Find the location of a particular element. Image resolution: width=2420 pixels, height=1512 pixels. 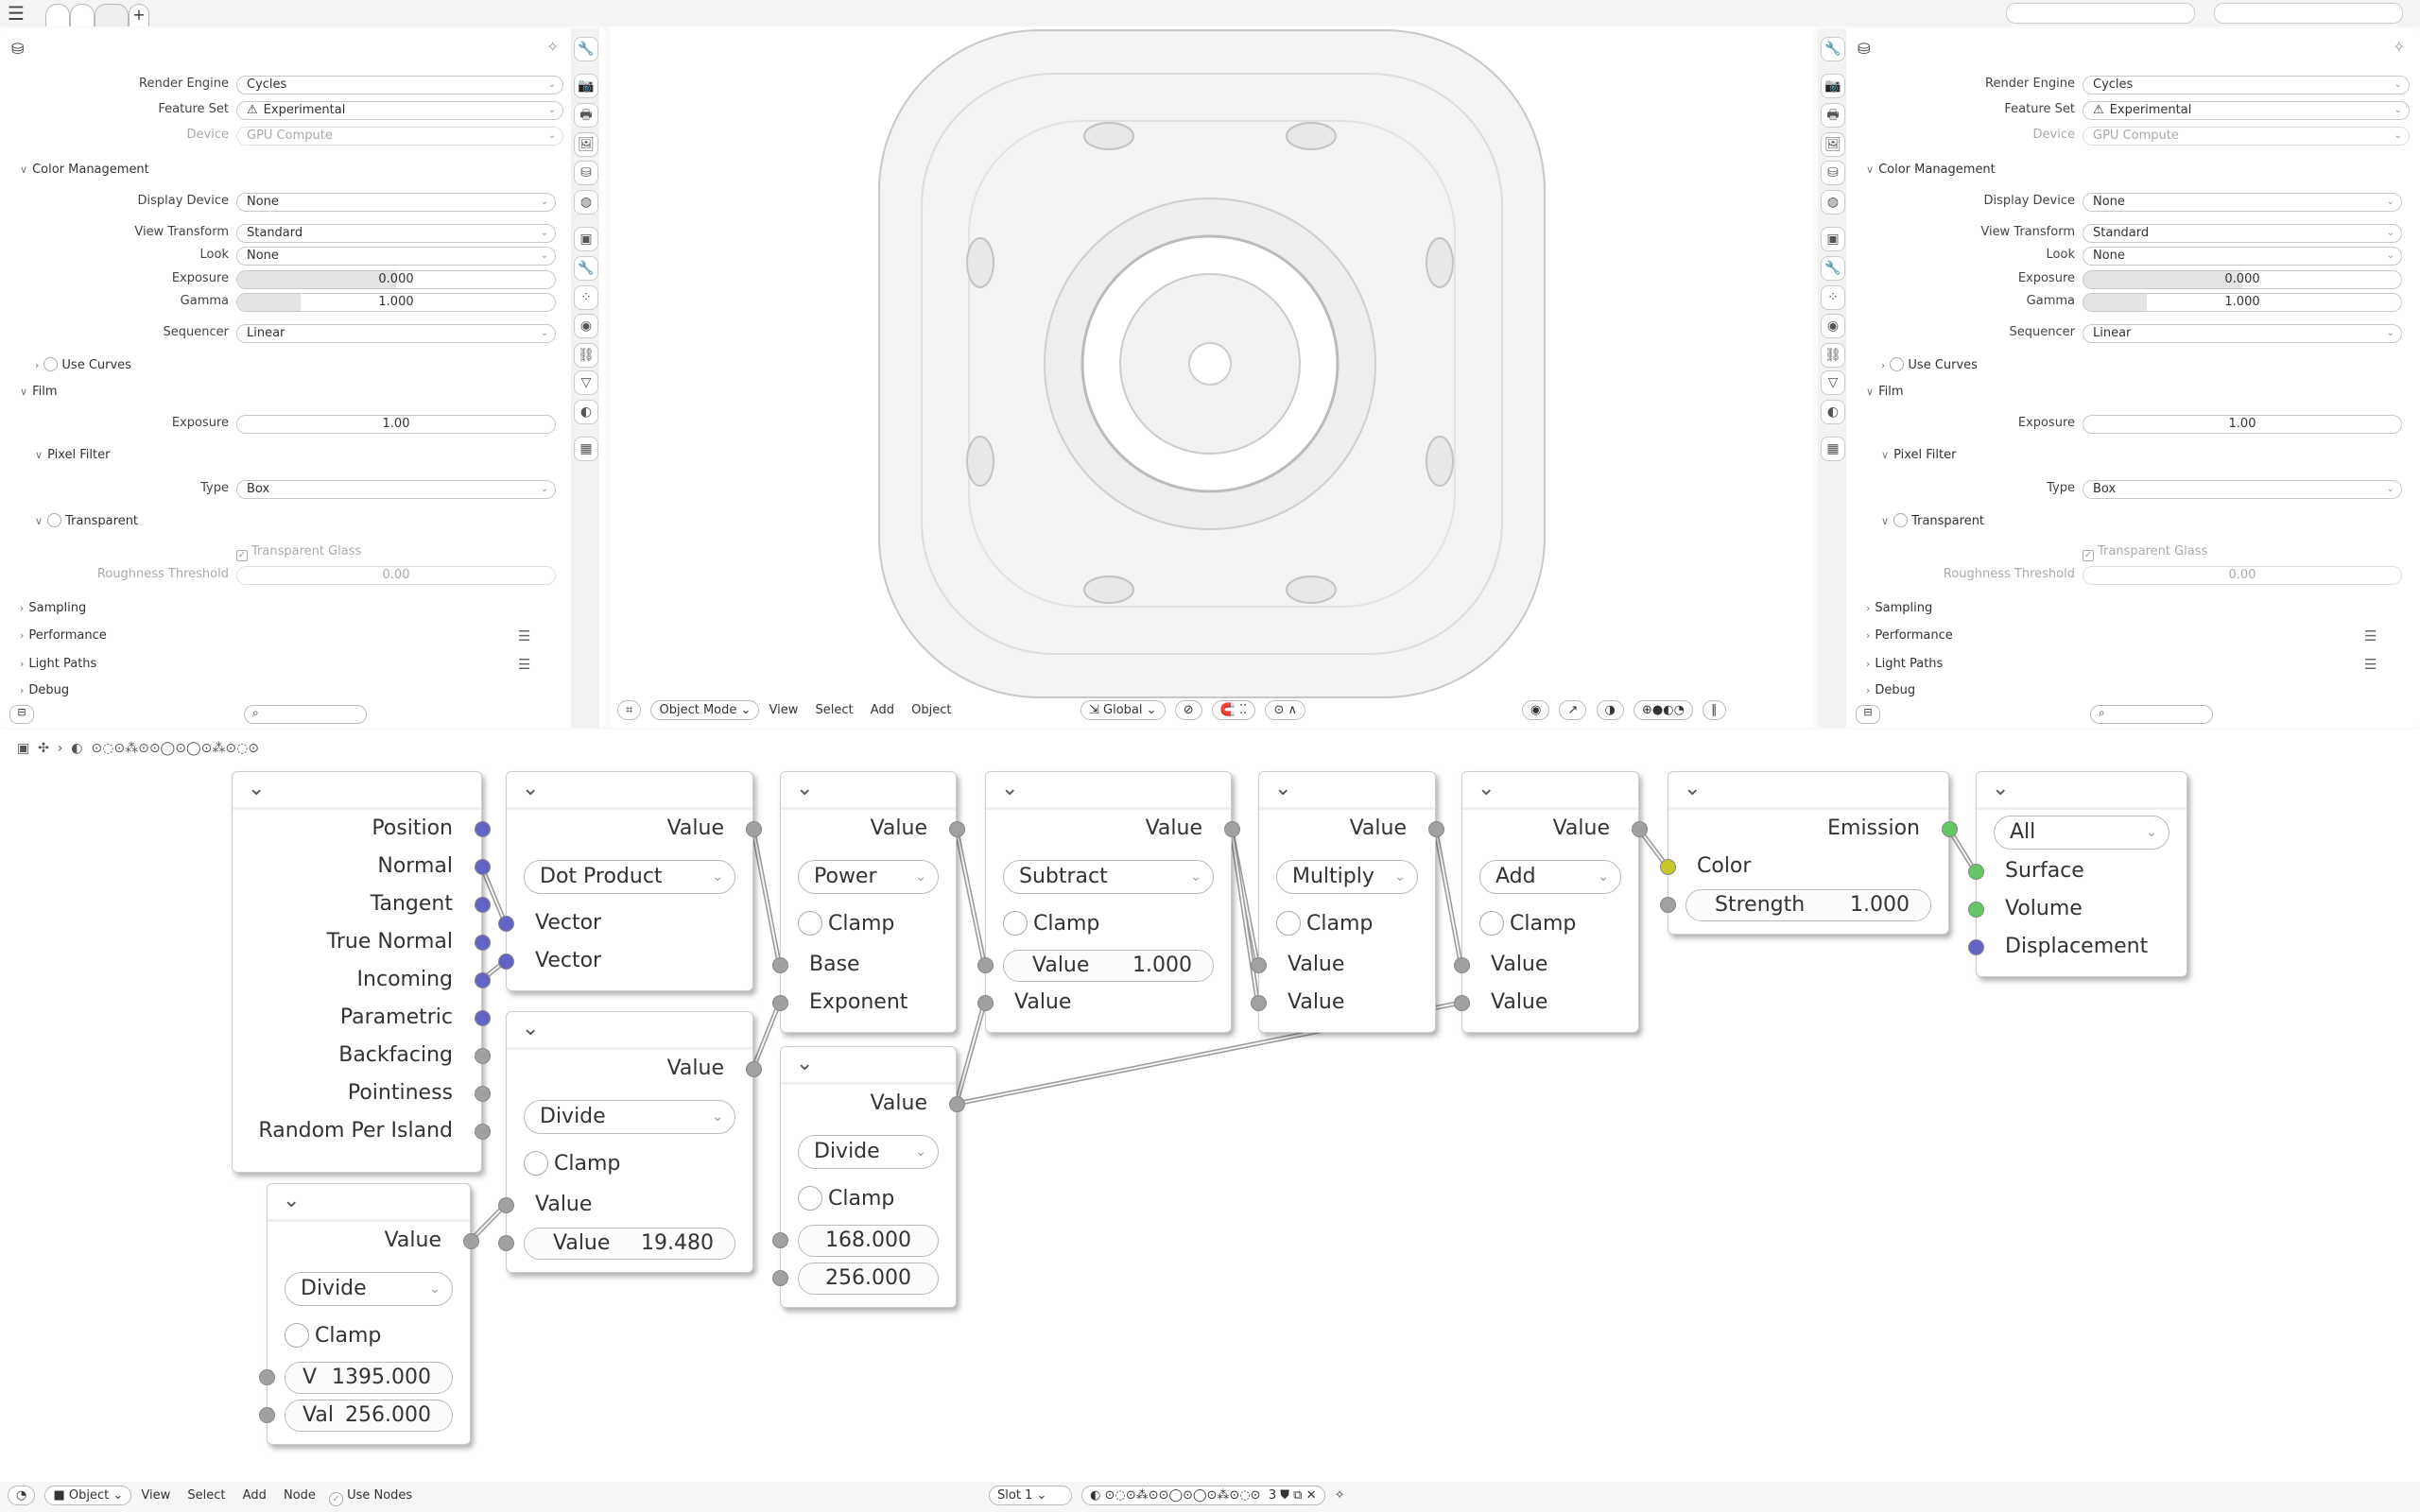

add-workspace-button: + is located at coordinates (139, 15).